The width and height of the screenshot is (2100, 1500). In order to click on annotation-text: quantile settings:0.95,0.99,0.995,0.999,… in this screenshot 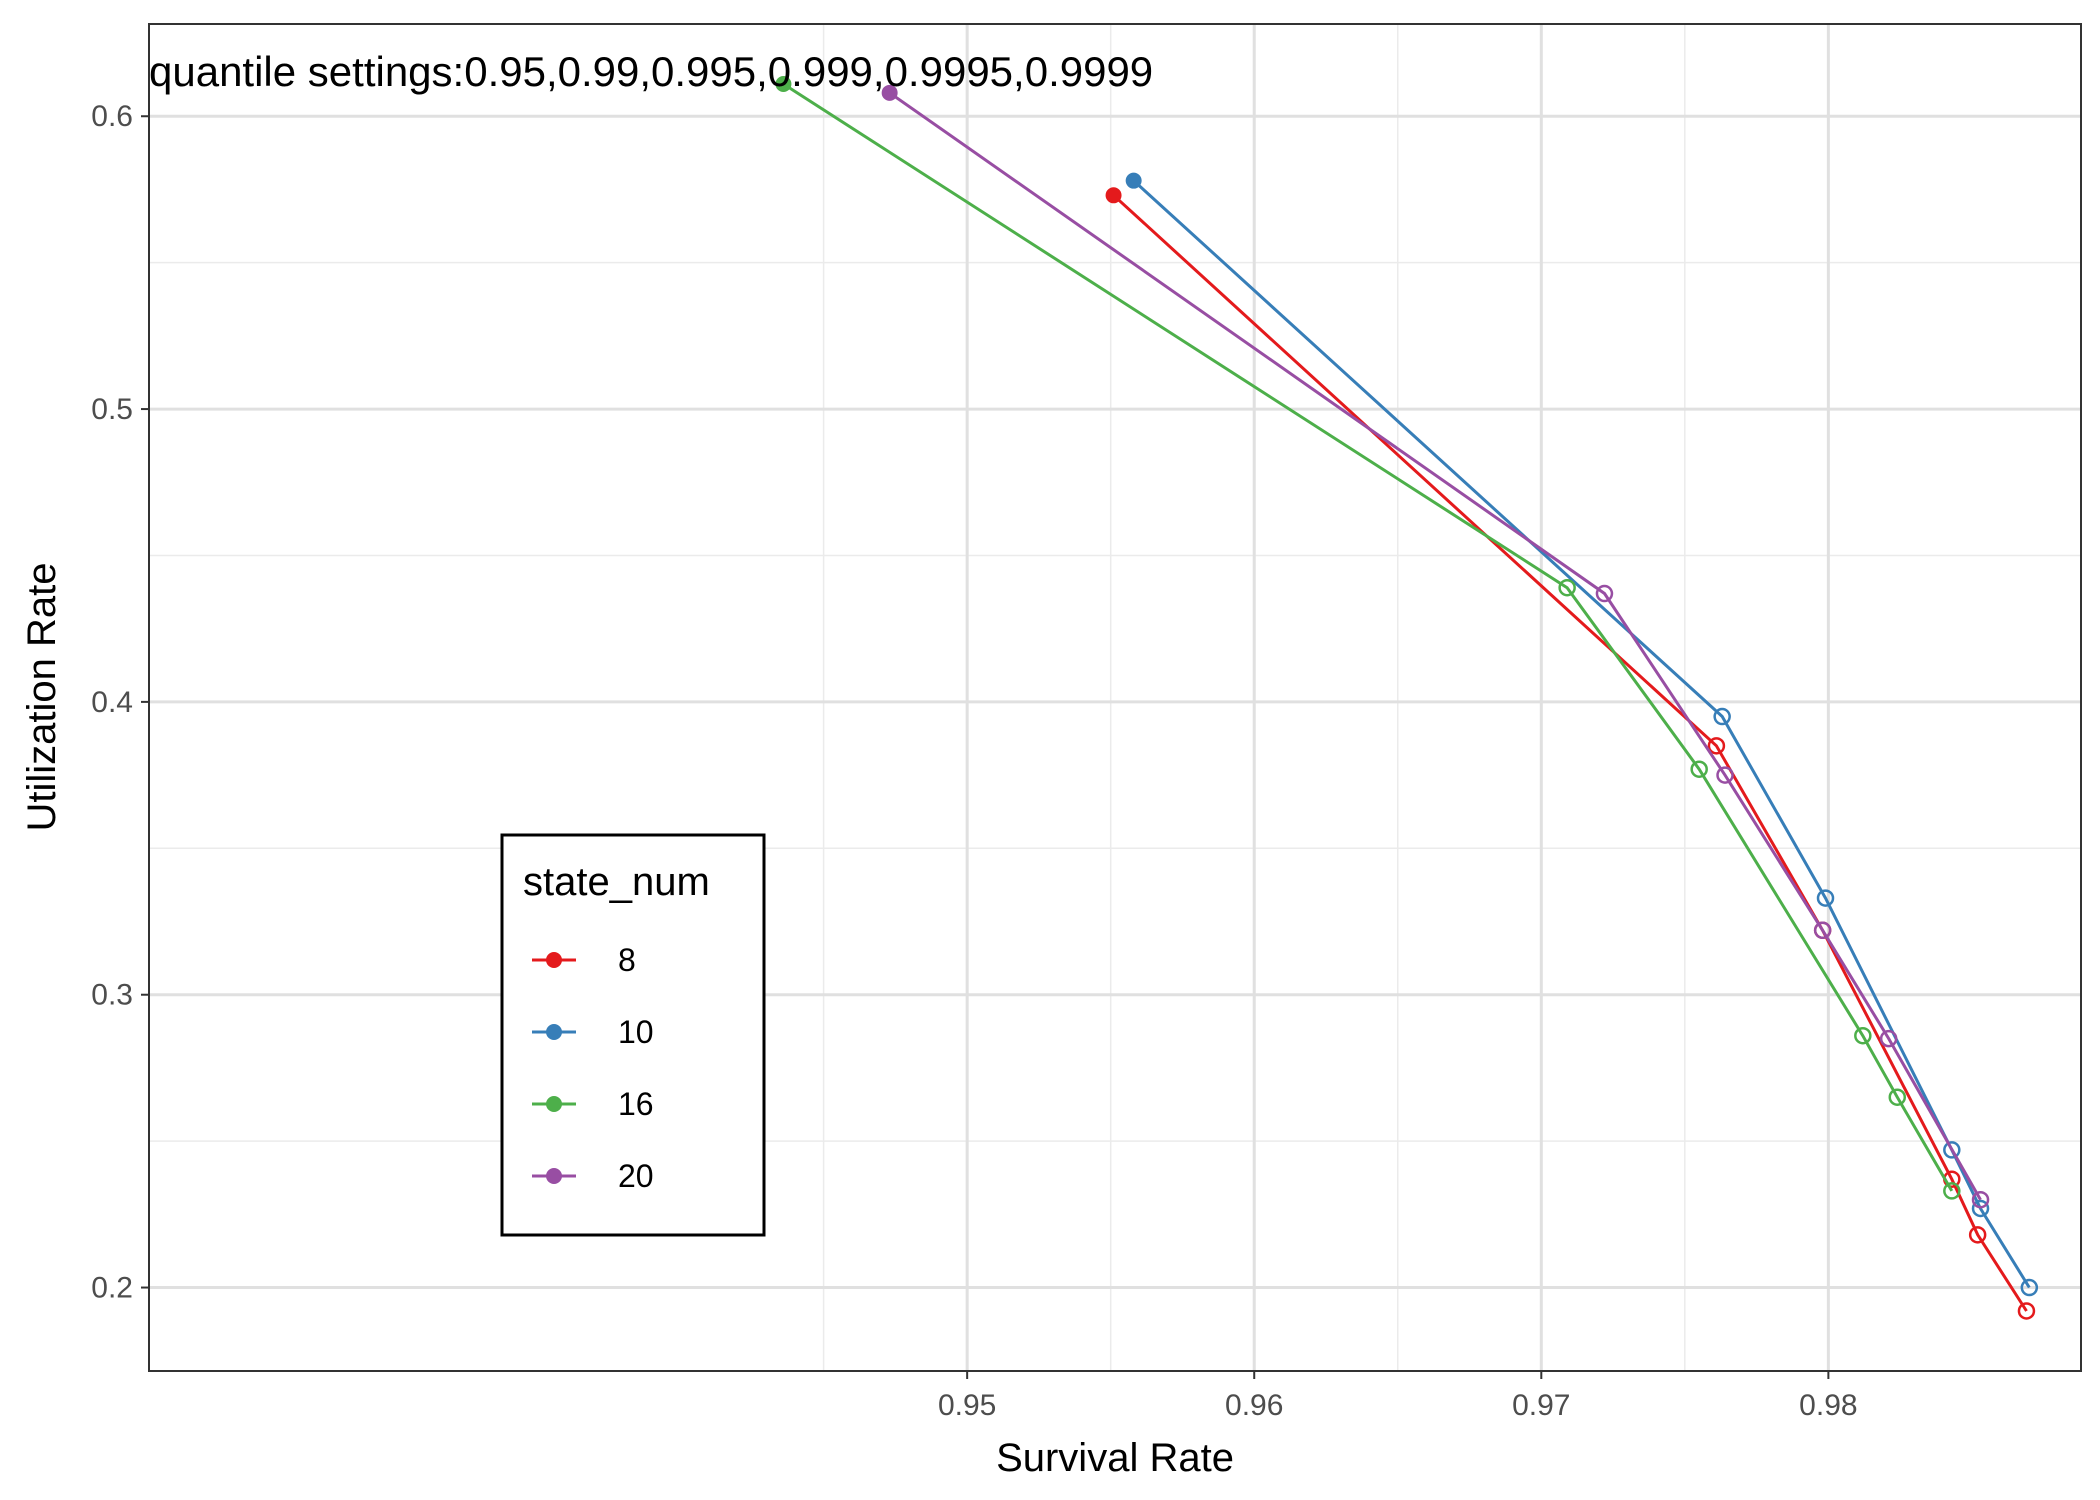, I will do `click(651, 71)`.